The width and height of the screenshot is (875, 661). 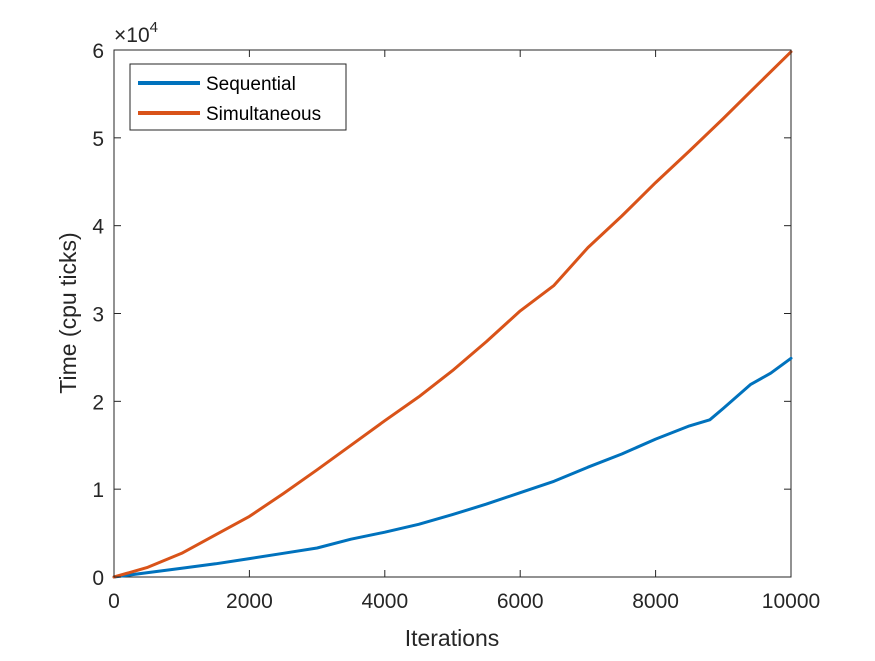 I want to click on y-tick-label: 3, so click(x=98, y=315).